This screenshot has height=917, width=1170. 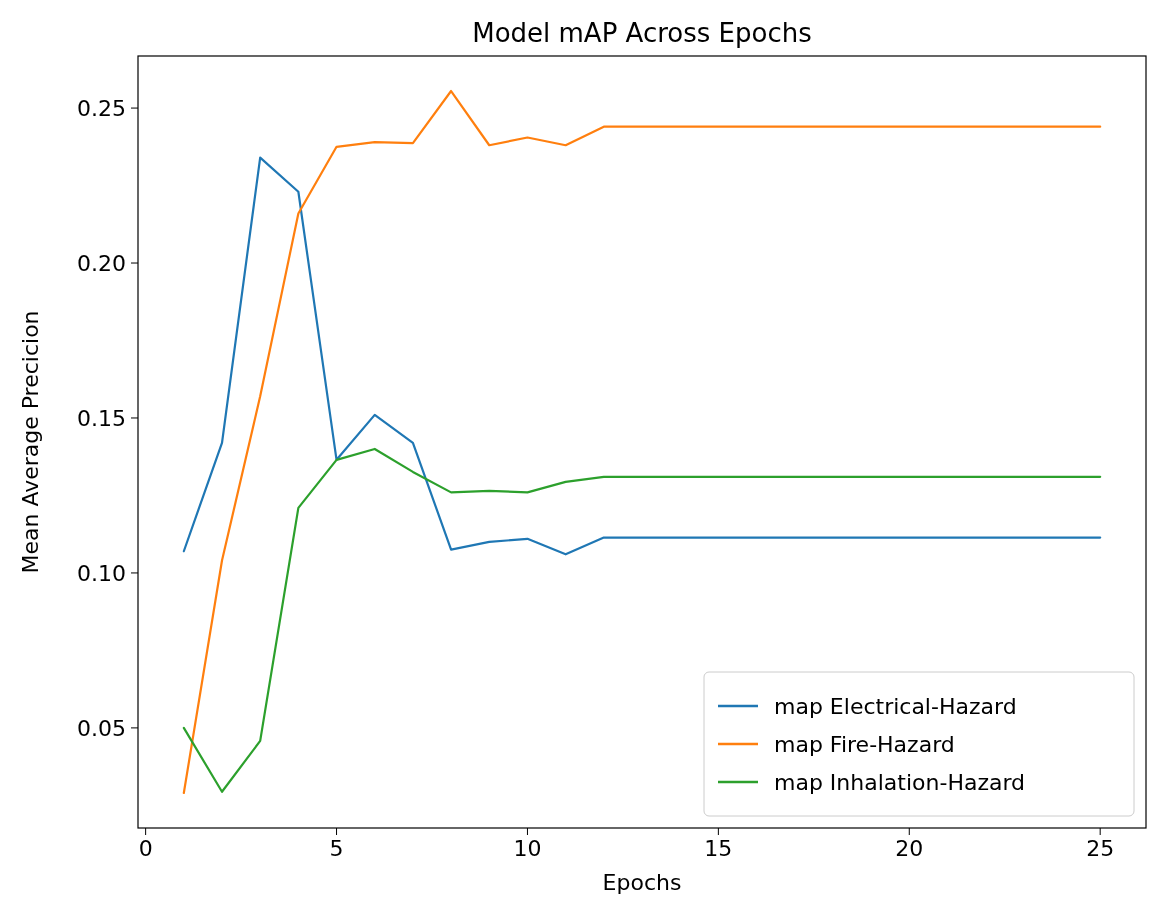 What do you see at coordinates (527, 848) in the screenshot?
I see `x-tick-label: 10` at bounding box center [527, 848].